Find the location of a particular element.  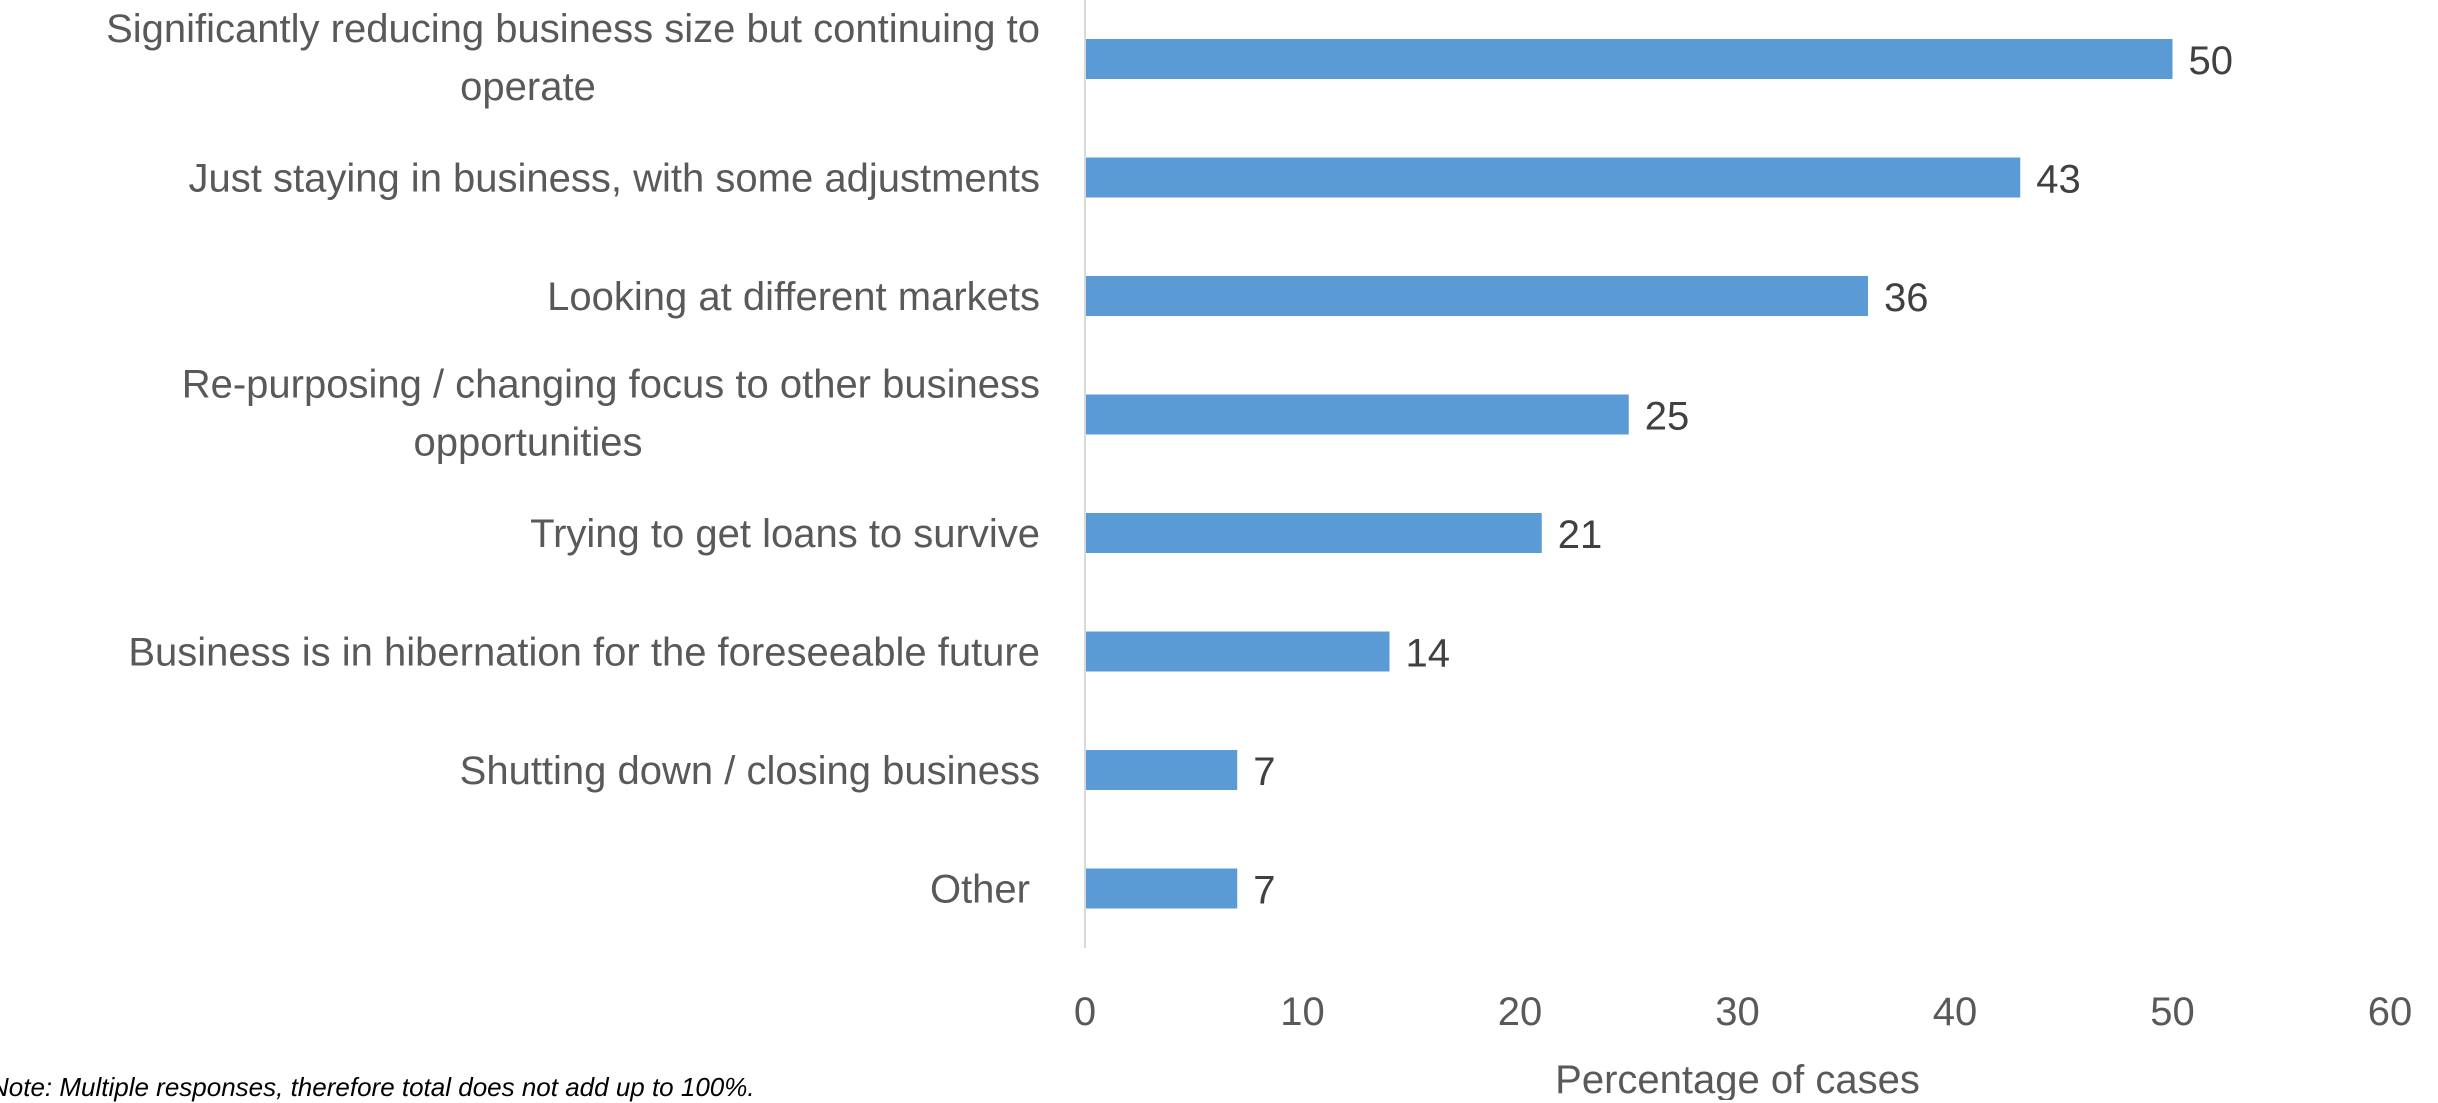

x-tick-label: 0 is located at coordinates (1085, 1012).